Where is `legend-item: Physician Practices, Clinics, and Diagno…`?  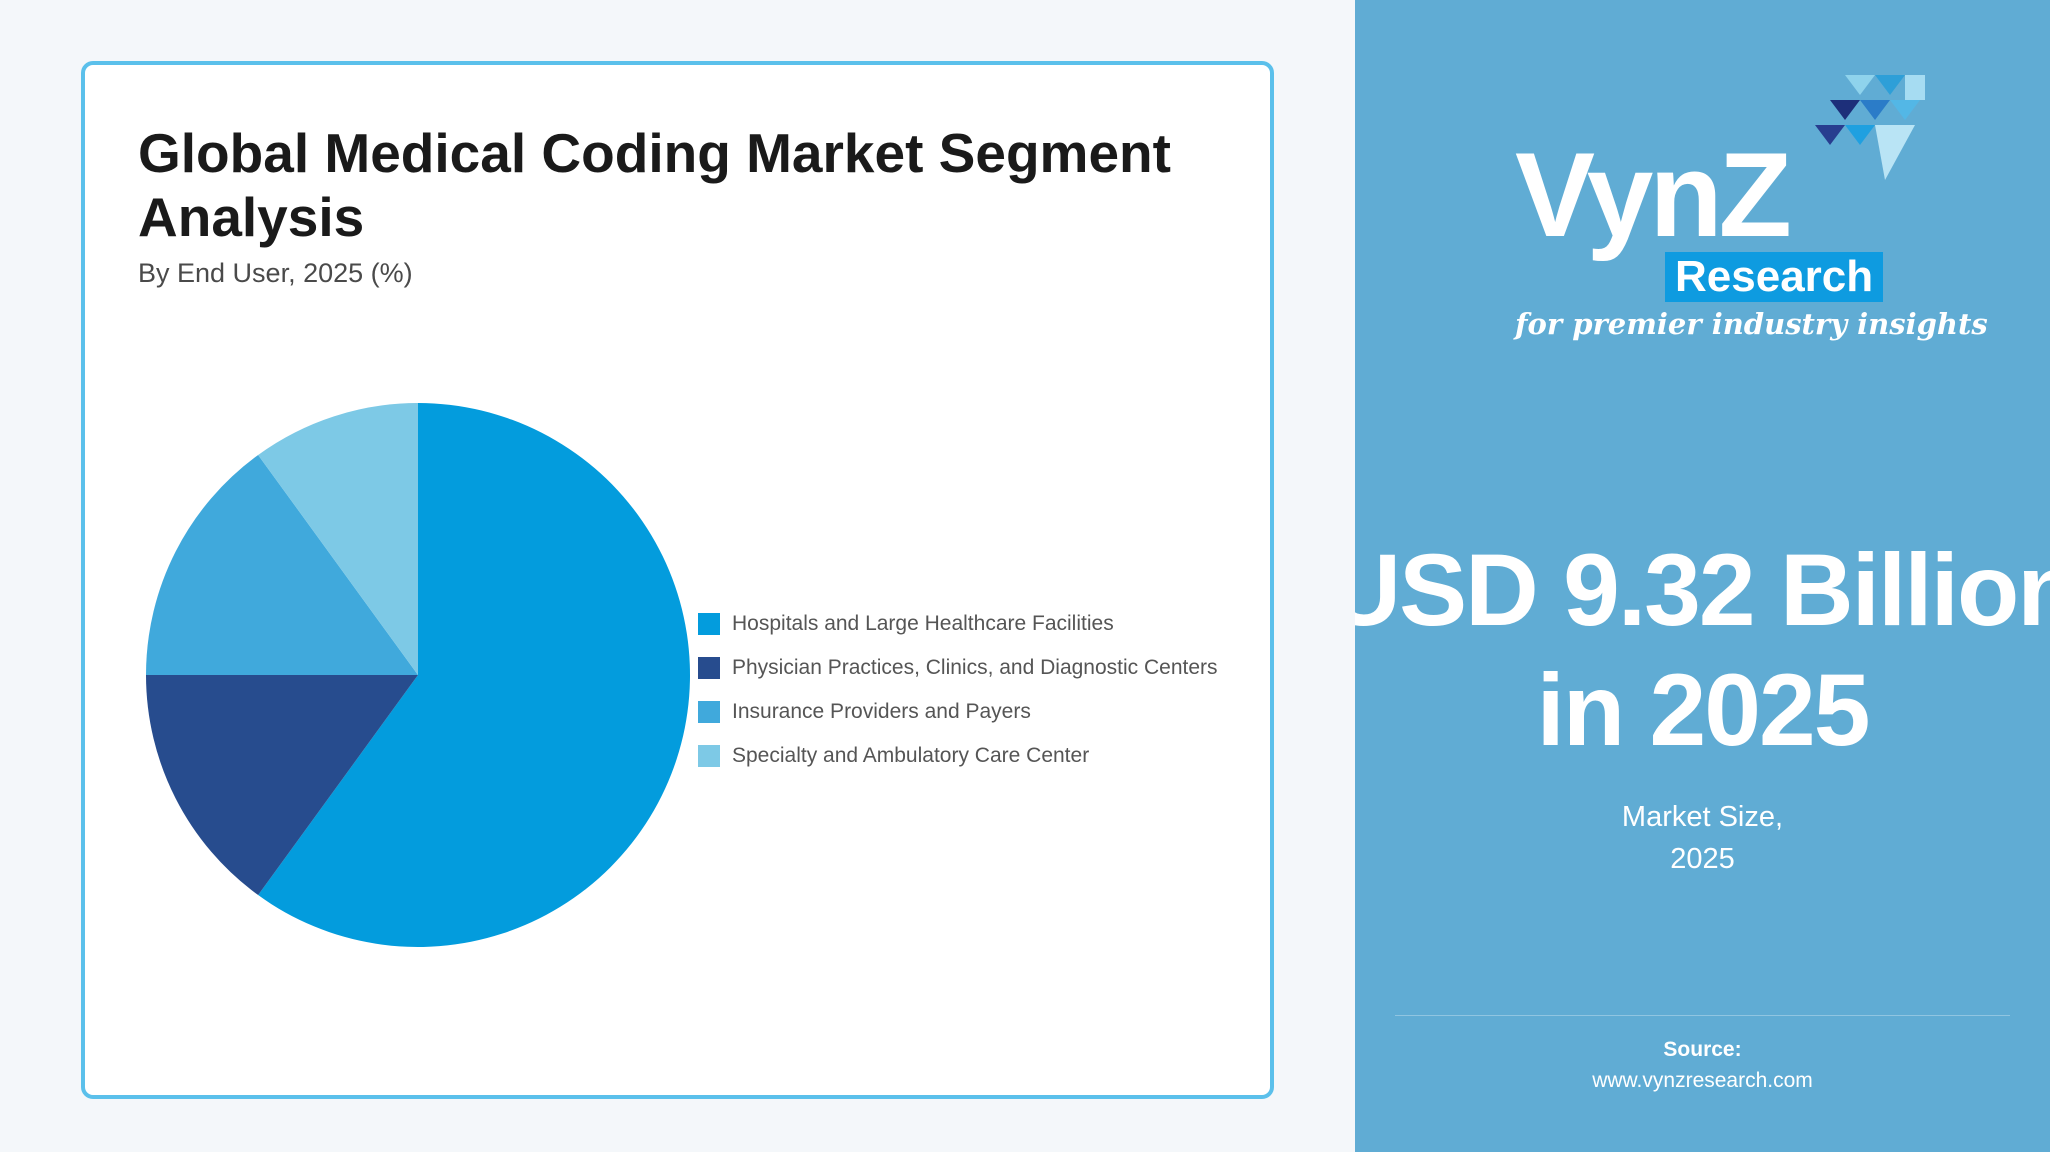
legend-item: Physician Practices, Clinics, and Diagno… is located at coordinates (958, 668).